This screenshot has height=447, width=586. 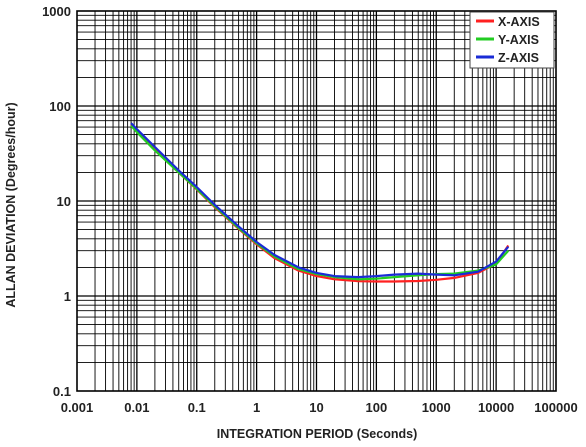 What do you see at coordinates (496, 407) in the screenshot?
I see `x-tick-label: 10000` at bounding box center [496, 407].